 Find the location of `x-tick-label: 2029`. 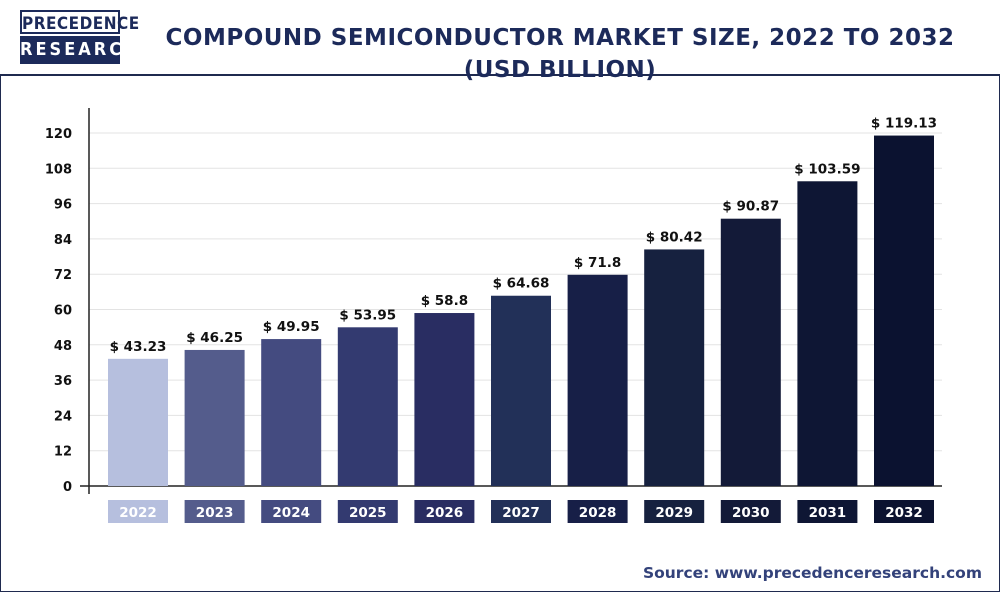

x-tick-label: 2029 is located at coordinates (674, 513).